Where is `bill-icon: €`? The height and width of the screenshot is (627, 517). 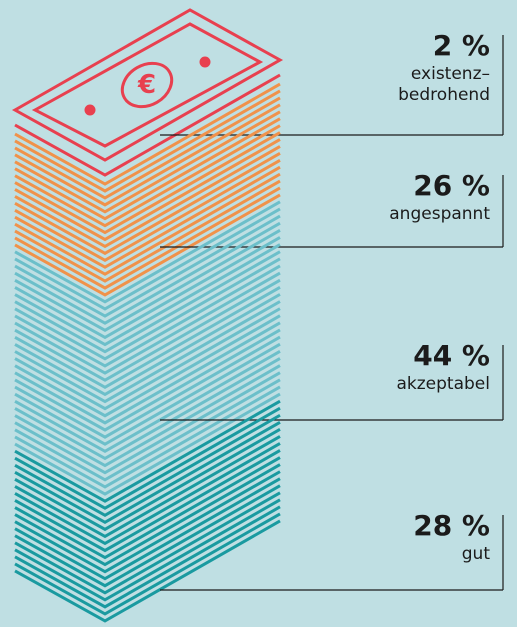
bill-icon: € is located at coordinates (147, 85).